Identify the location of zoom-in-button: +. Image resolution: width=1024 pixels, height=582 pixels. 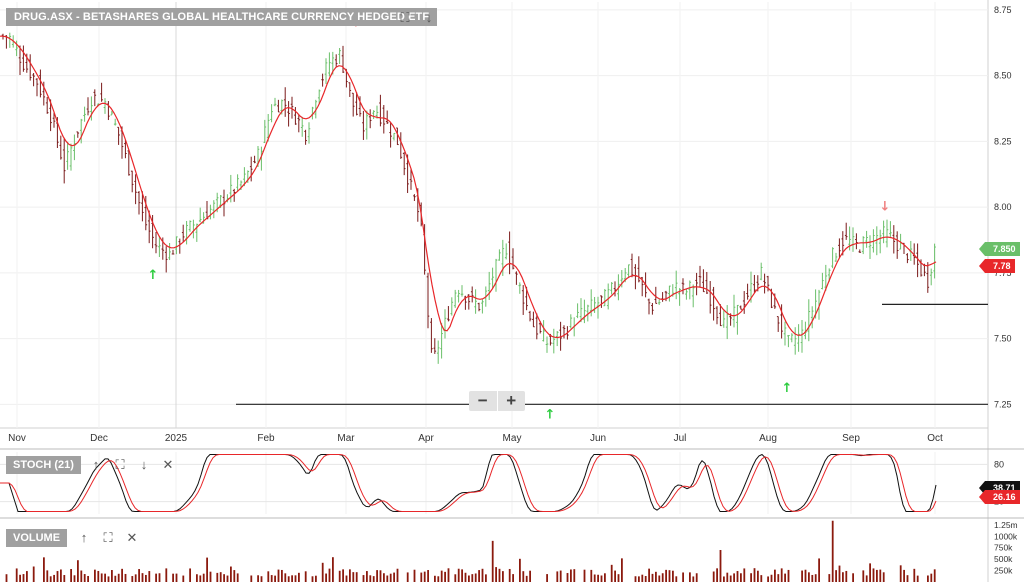
(511, 400).